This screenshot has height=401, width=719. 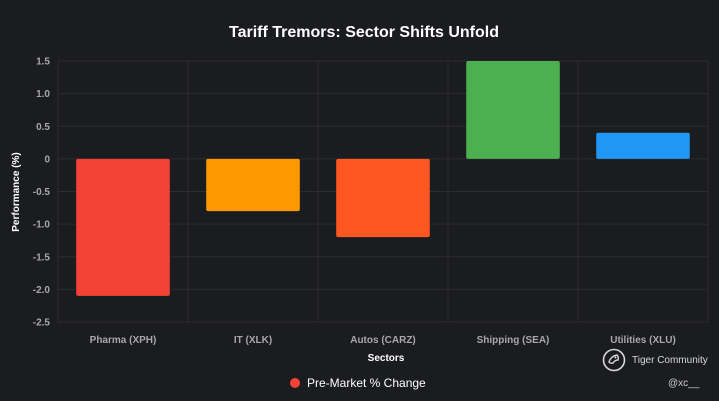 I want to click on y-tick-label: 1.0, so click(x=43, y=94).